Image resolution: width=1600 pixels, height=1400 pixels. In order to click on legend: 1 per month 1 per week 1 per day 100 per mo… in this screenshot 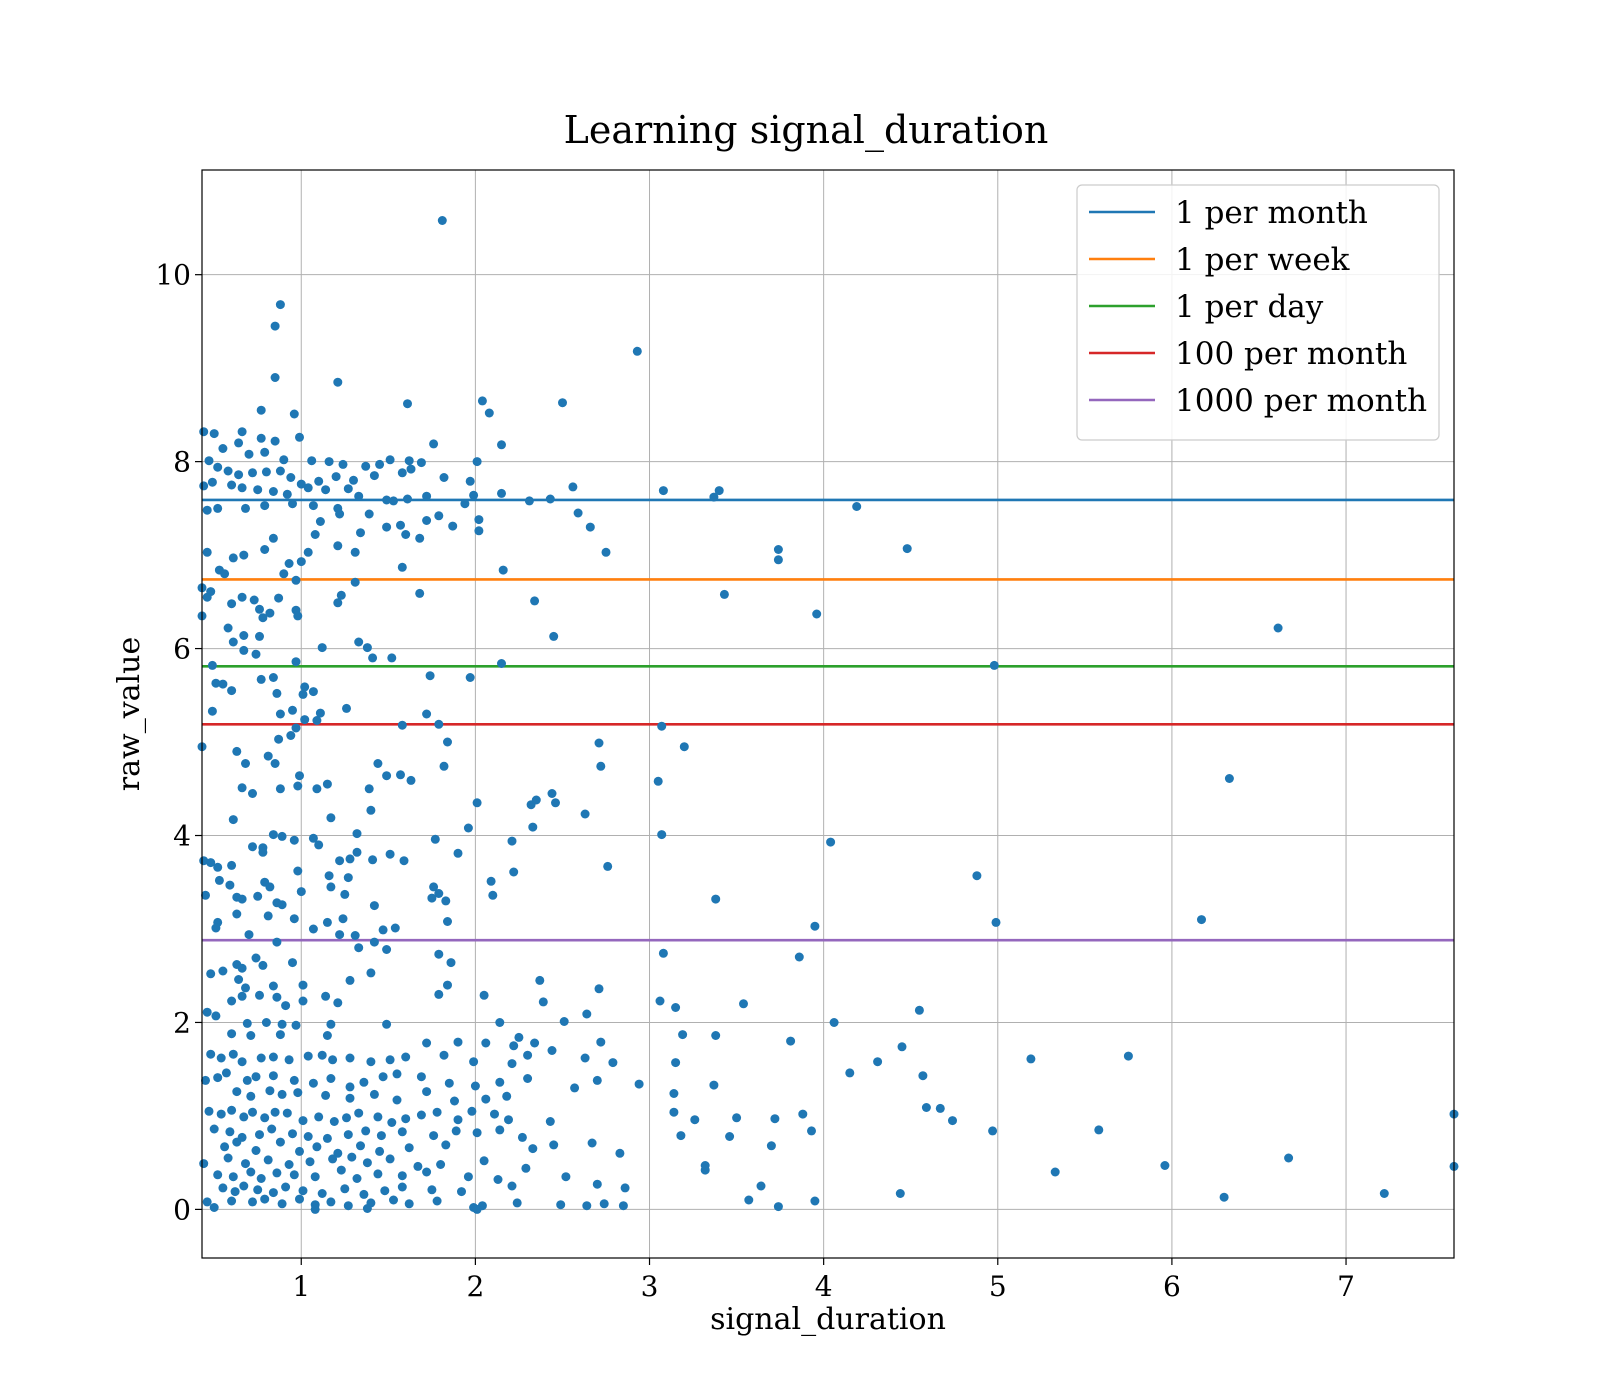, I will do `click(1258, 312)`.